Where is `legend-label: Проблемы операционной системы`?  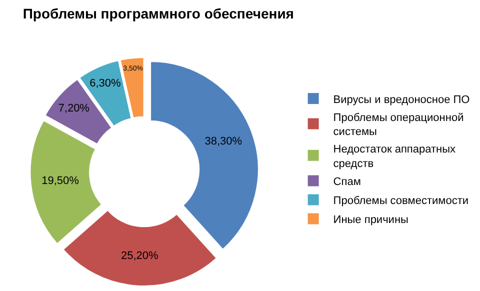 legend-label: Проблемы операционной системы is located at coordinates (398, 125).